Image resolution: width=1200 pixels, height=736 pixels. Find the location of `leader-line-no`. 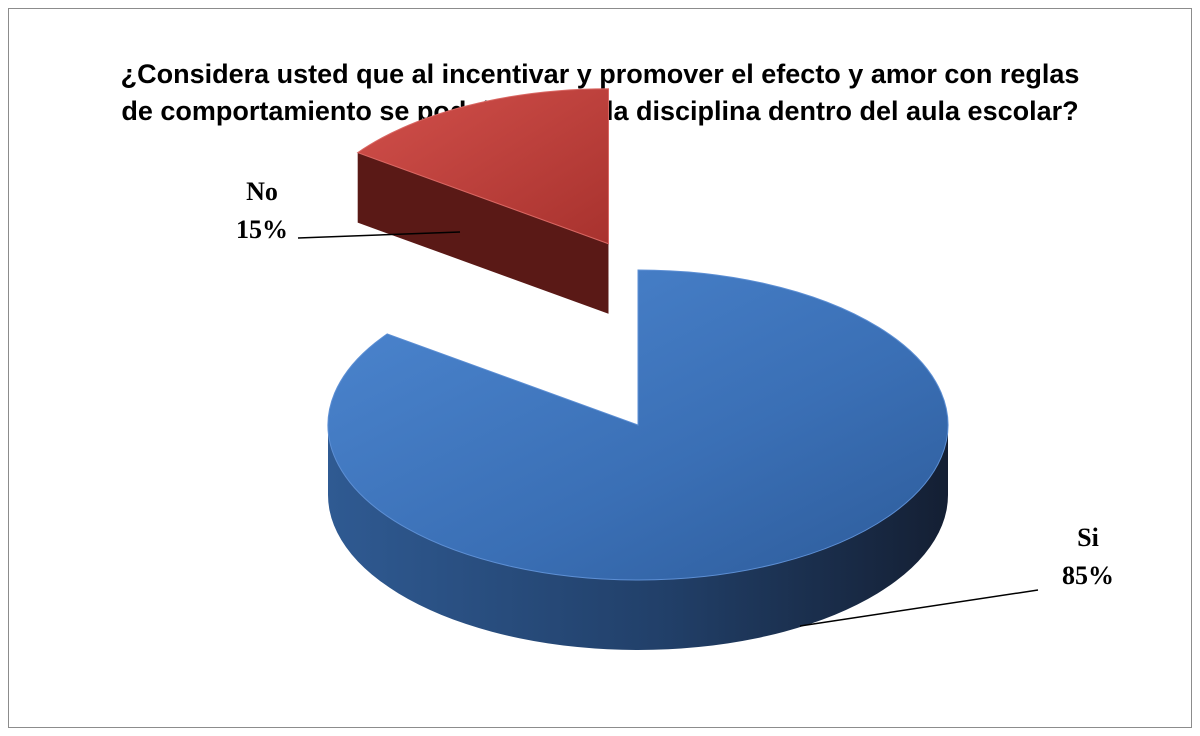

leader-line-no is located at coordinates (379, 235).